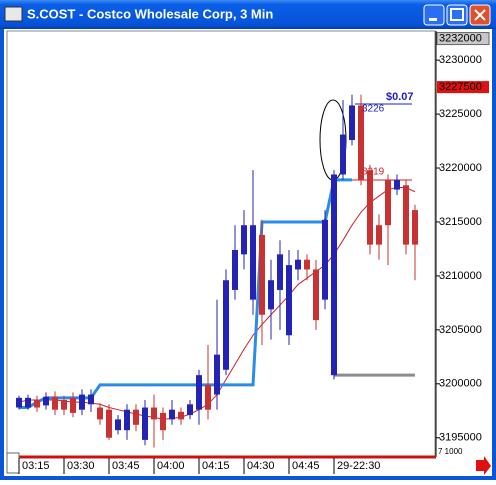  Describe the element at coordinates (460, 276) in the screenshot. I see `y-tick-label: 3210000` at that location.